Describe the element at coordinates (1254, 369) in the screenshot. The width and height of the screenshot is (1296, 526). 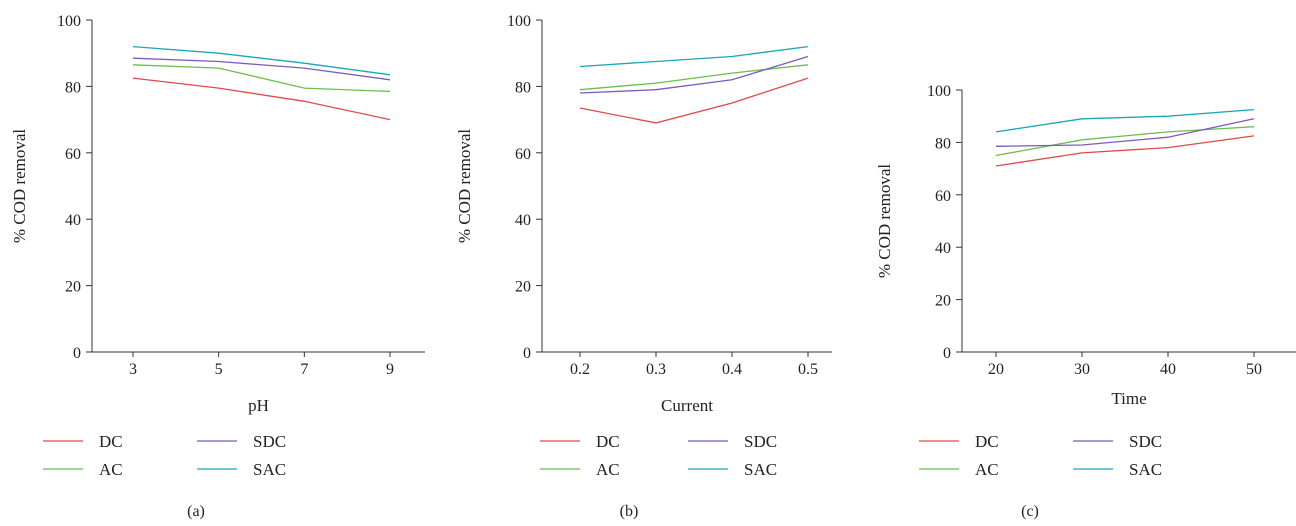
I see `x-tick-label: 50` at that location.